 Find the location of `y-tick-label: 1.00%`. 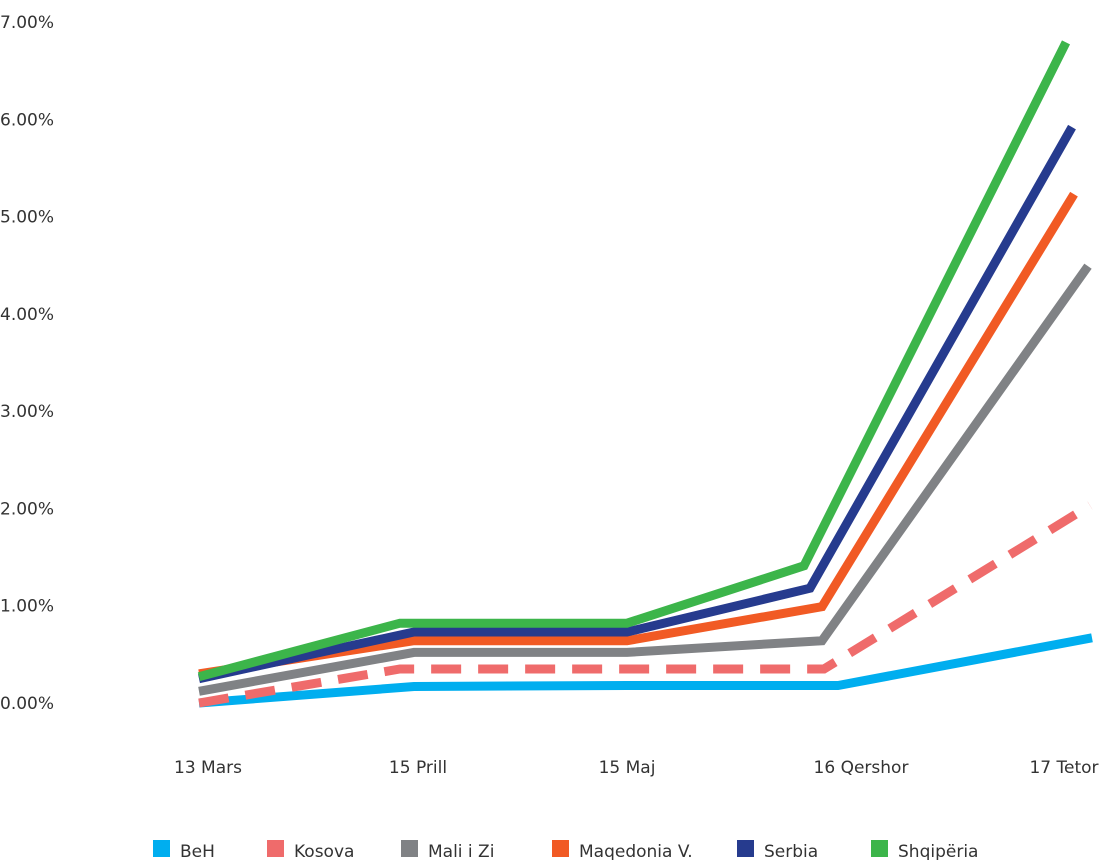

y-tick-label: 1.00% is located at coordinates (27, 607).